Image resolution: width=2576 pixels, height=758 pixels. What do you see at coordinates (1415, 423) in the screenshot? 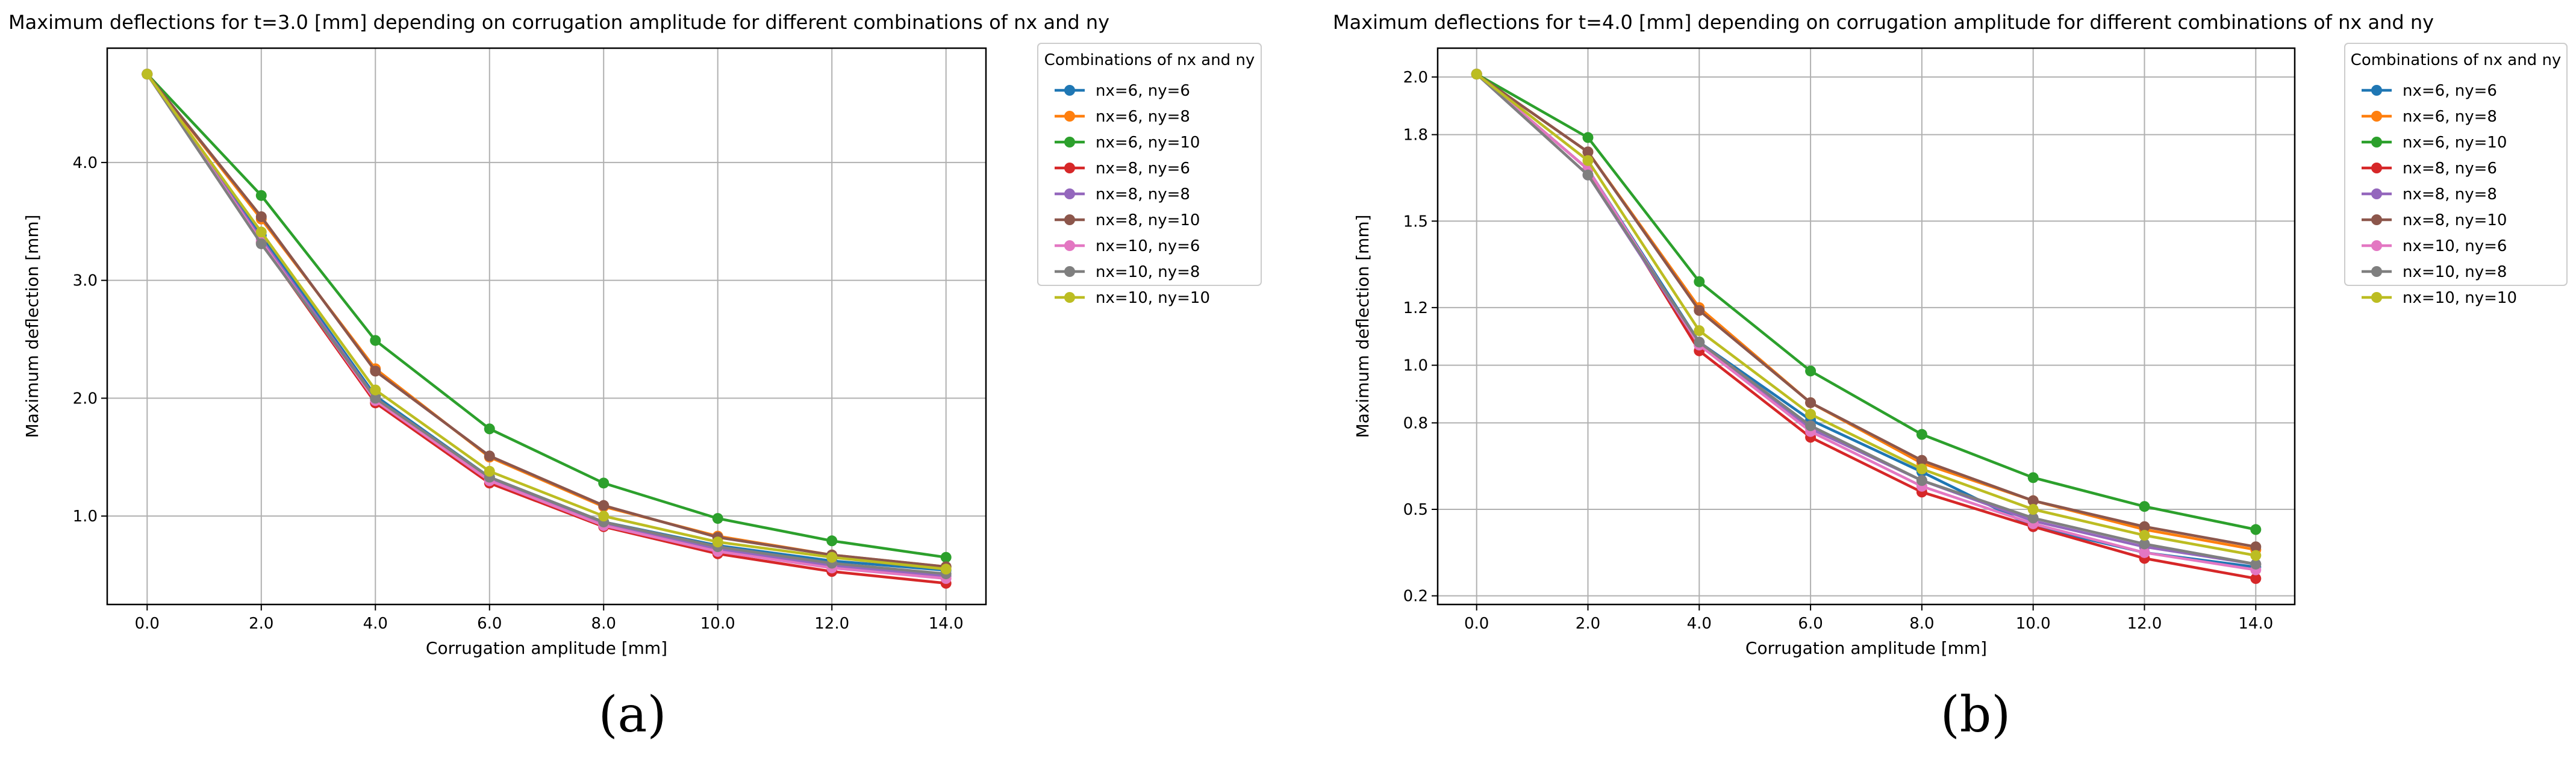
I see `y-tick-label: 0.8` at bounding box center [1415, 423].